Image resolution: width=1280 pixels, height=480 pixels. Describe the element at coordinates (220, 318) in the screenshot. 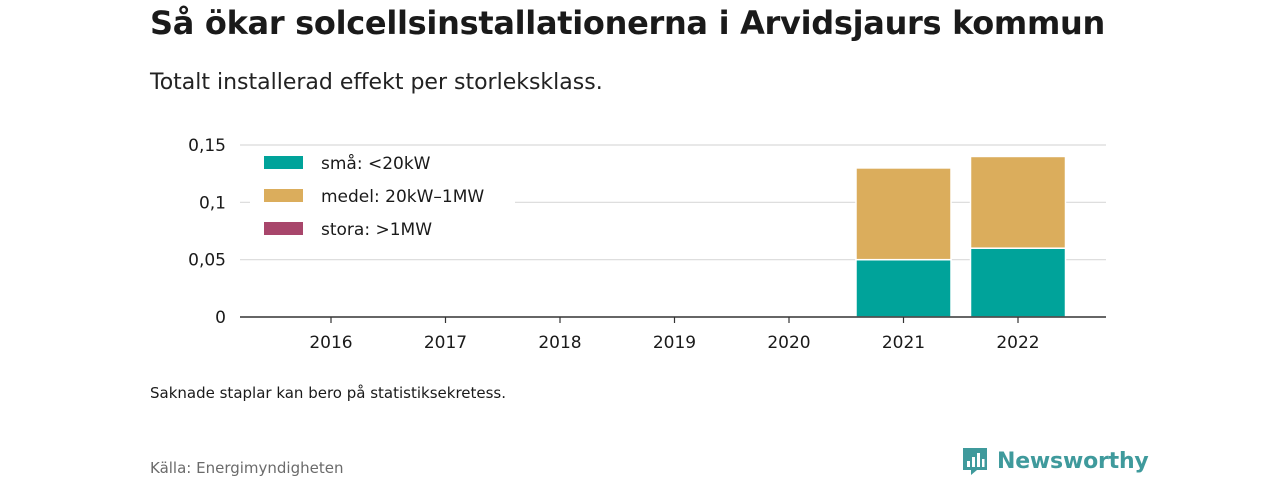

I see `y-tick-label: 0` at that location.